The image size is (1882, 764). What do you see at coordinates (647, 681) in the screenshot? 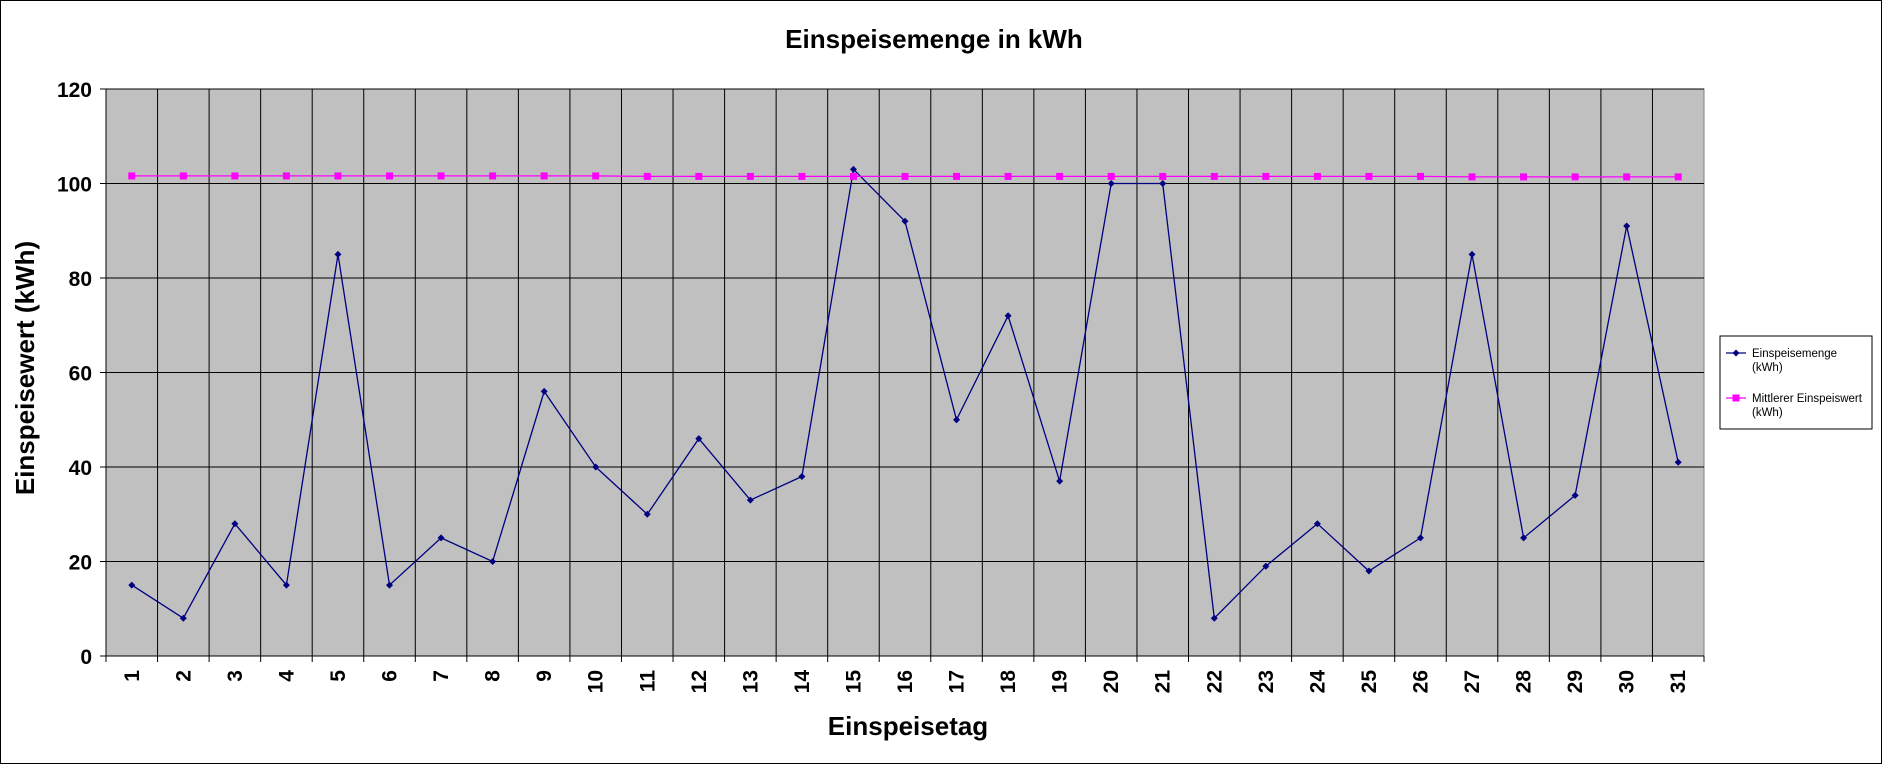
I see `x-tick-label: 11` at bounding box center [647, 681].